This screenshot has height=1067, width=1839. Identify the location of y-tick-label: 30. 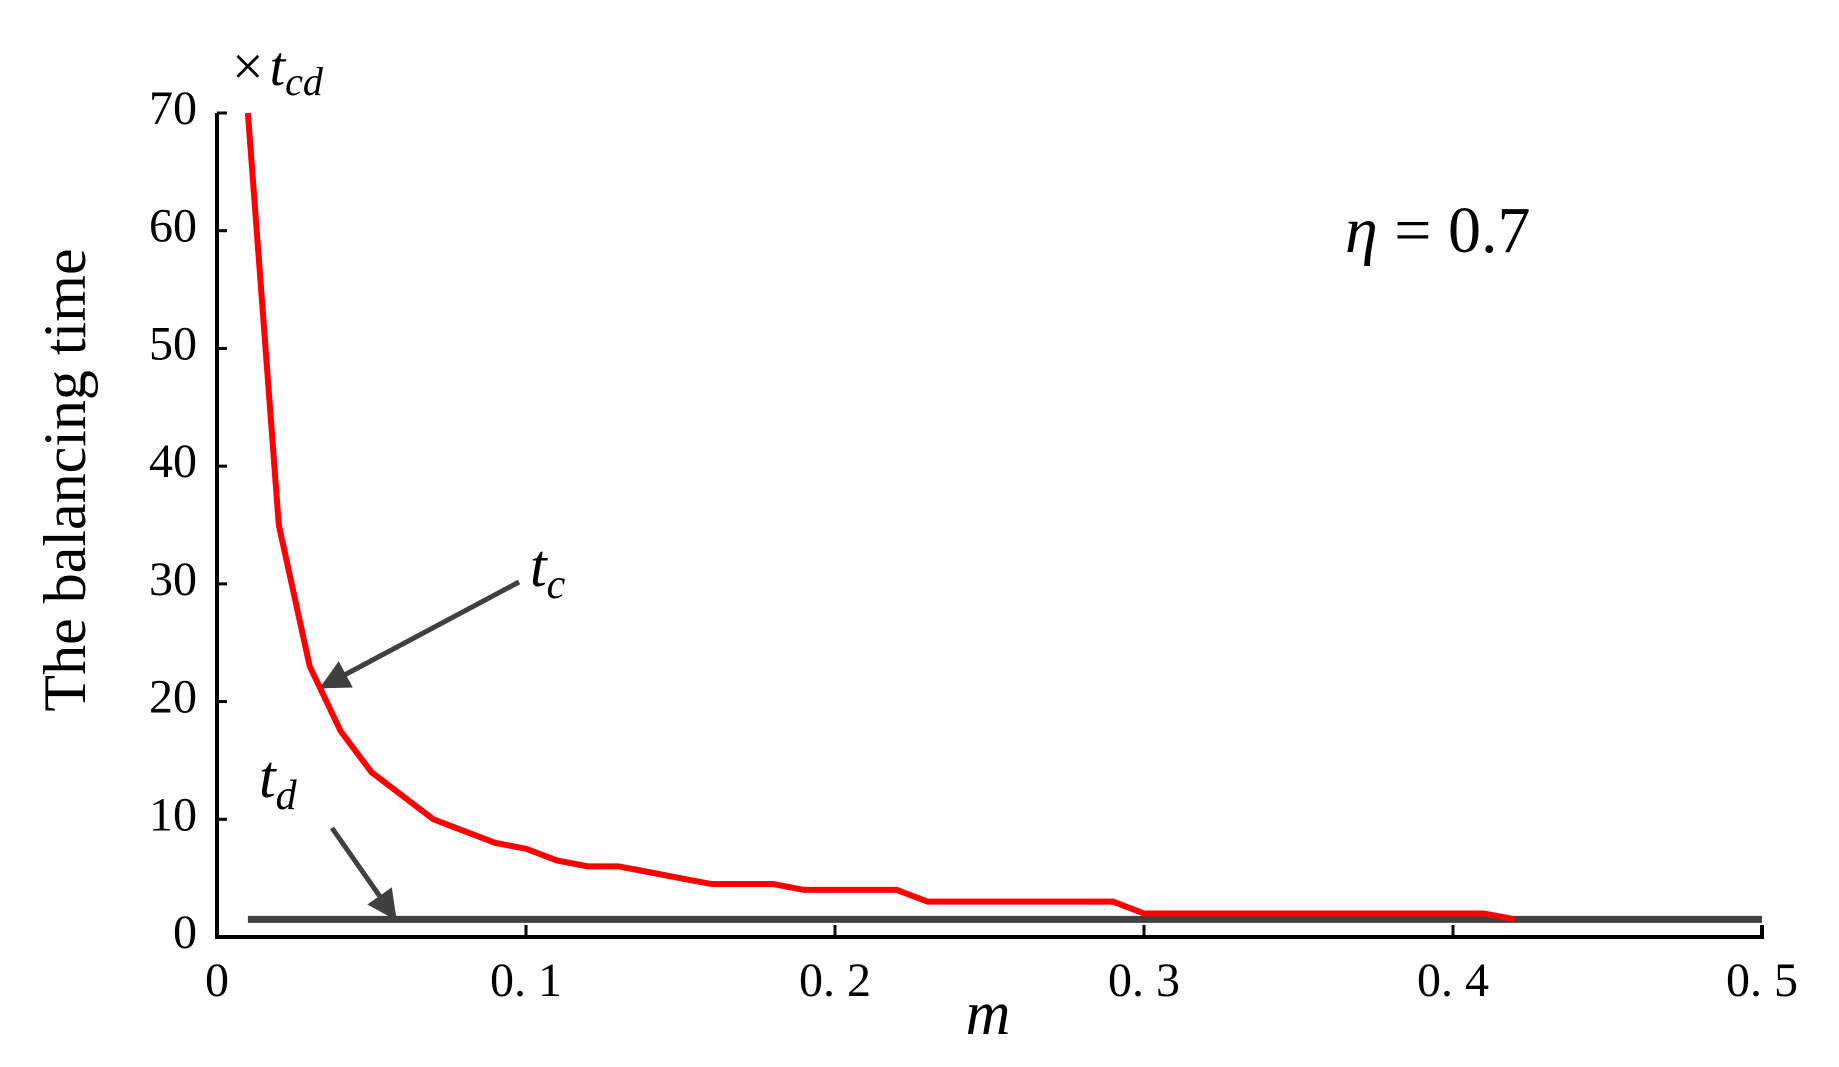
(173, 579).